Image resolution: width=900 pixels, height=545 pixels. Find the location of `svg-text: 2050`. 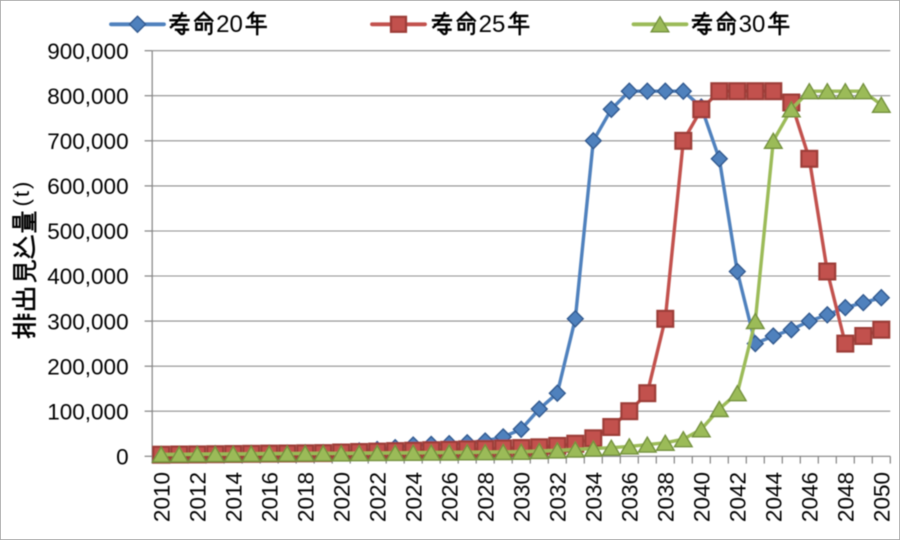

svg-text: 2050 is located at coordinates (882, 497).